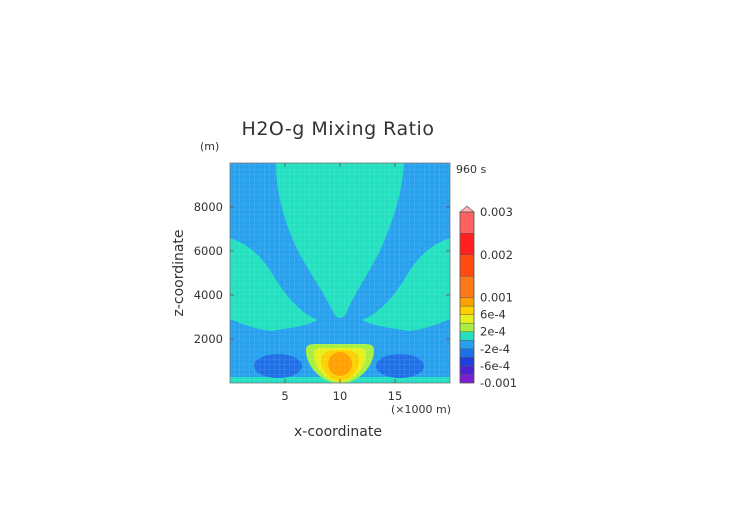  I want to click on y-axis-label: z-coordinate, so click(179, 272).